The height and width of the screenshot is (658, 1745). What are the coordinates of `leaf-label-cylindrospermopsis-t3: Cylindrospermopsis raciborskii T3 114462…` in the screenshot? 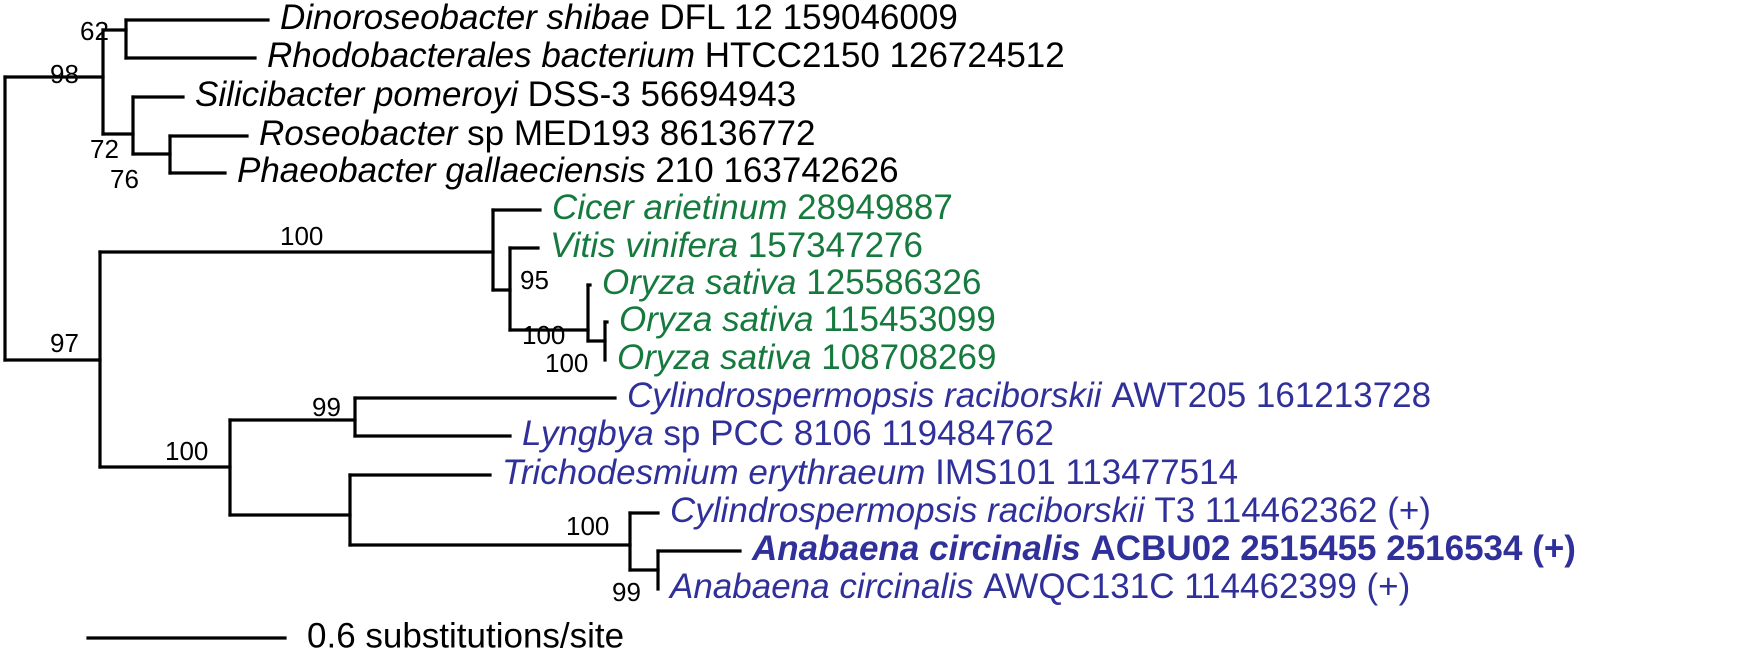 It's located at (1050, 510).